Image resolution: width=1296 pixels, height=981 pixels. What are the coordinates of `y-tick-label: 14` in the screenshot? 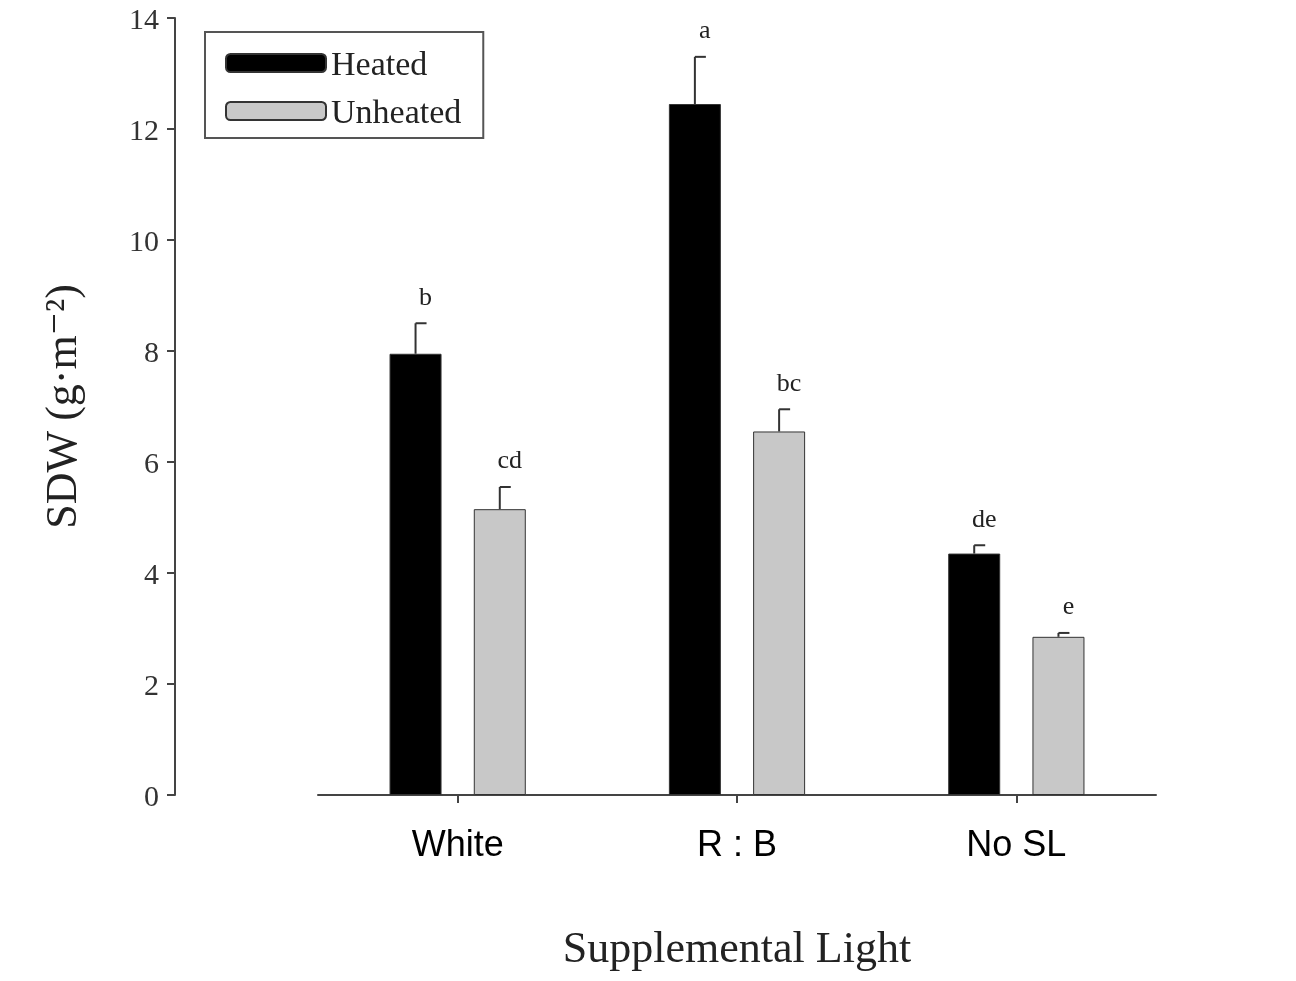 It's located at (144, 18).